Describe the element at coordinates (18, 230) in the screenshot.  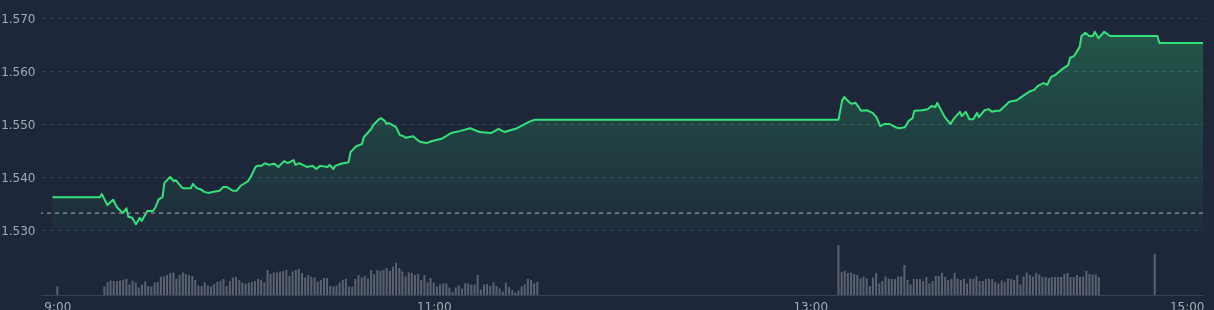
I see `y-tick-label: 1.530` at that location.